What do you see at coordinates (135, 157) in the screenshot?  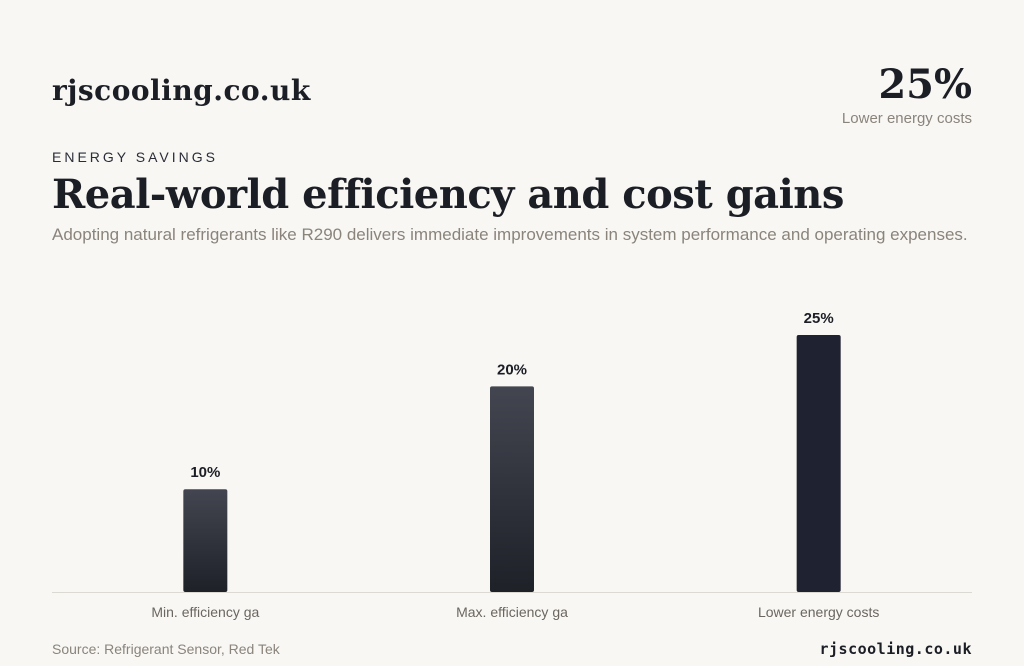 I see `section-eyebrow: ENERGY SAVINGS` at bounding box center [135, 157].